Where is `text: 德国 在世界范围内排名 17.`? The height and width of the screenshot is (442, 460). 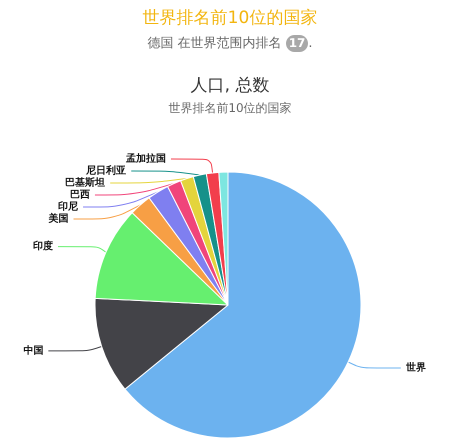
text: 德国 在世界范围内排名 17. is located at coordinates (230, 43).